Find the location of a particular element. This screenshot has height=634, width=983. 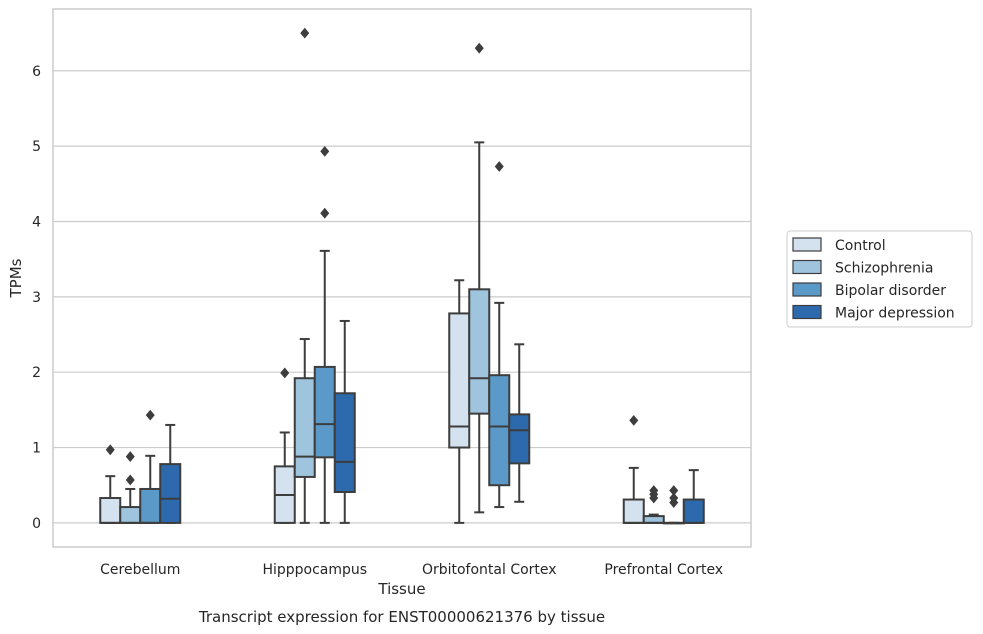

legend-frame is located at coordinates (879, 279).